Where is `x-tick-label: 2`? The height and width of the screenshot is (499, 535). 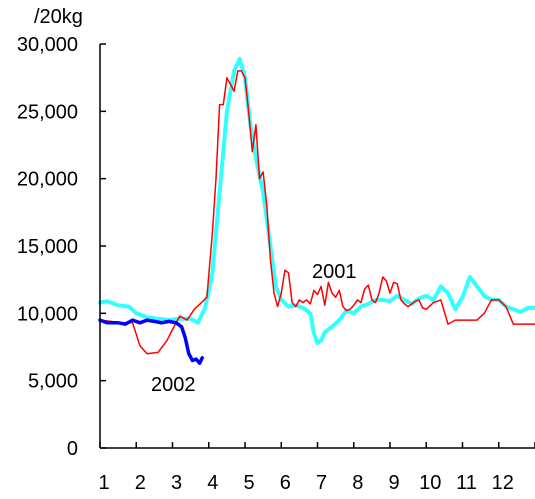 x-tick-label: 2 is located at coordinates (140, 483).